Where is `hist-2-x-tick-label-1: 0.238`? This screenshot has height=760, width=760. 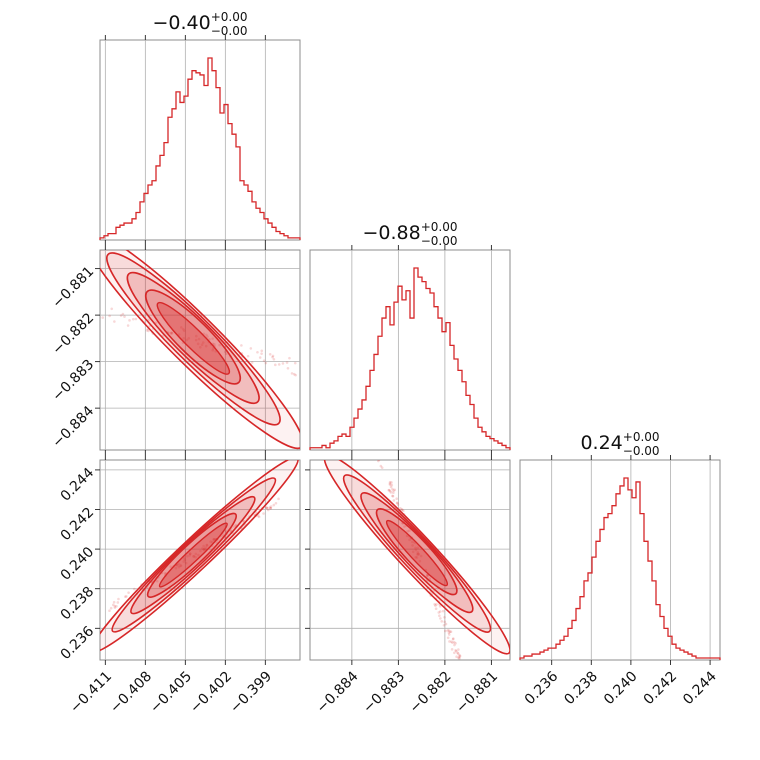 hist-2-x-tick-label-1: 0.238 is located at coordinates (581, 688).